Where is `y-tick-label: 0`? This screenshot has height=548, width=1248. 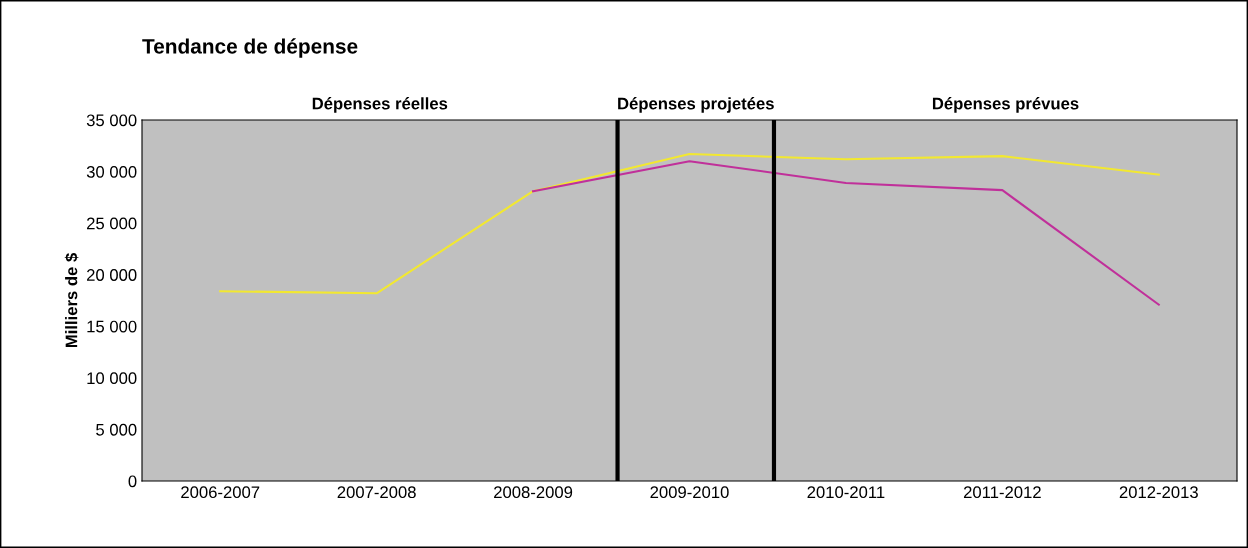 y-tick-label: 0 is located at coordinates (132, 481).